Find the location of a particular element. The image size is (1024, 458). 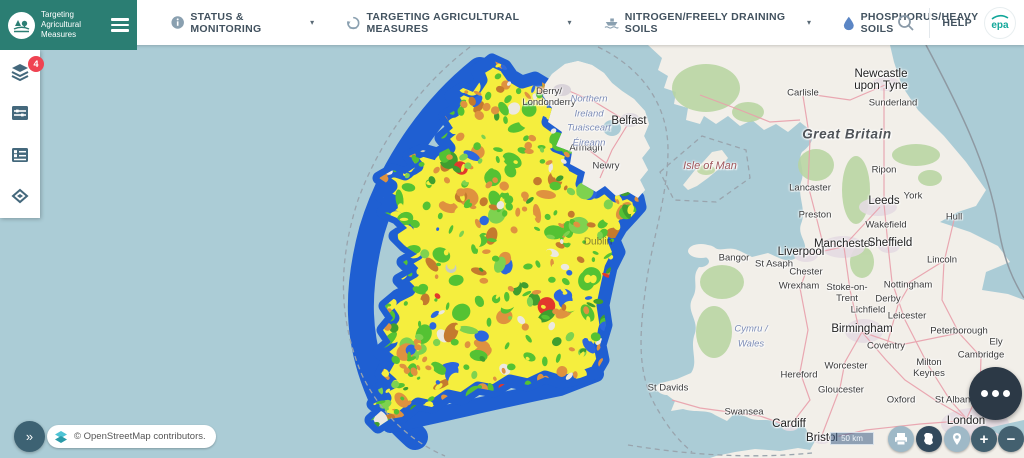

map-scale-bar: 50 km is located at coordinates (852, 438).